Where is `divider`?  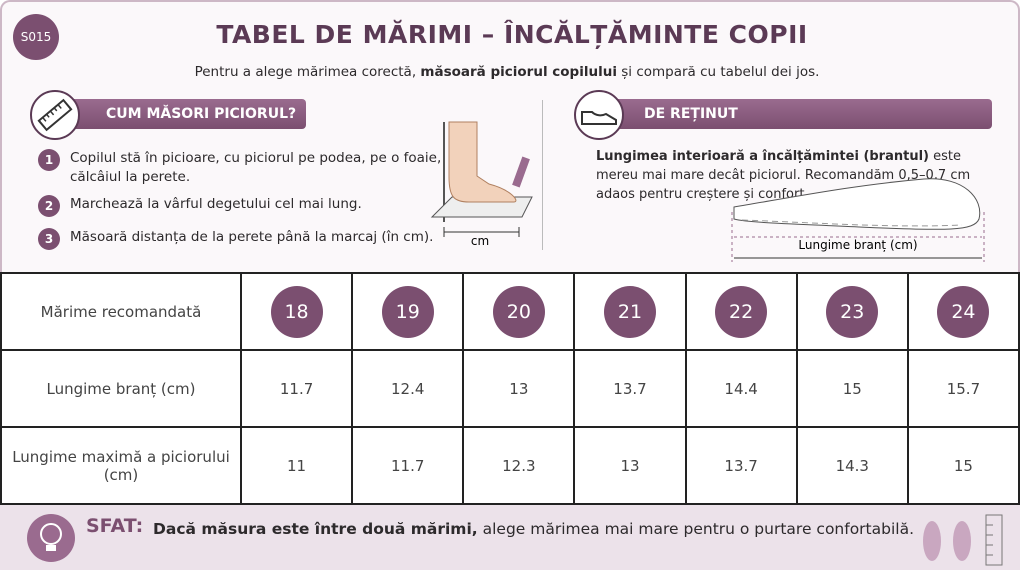 divider is located at coordinates (542, 175).